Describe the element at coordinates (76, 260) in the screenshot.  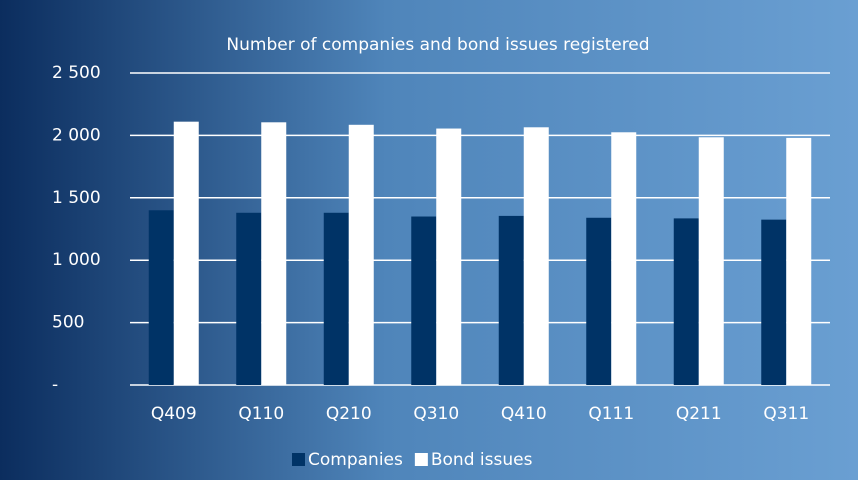
I see `y-tick-label: 1 000` at that location.